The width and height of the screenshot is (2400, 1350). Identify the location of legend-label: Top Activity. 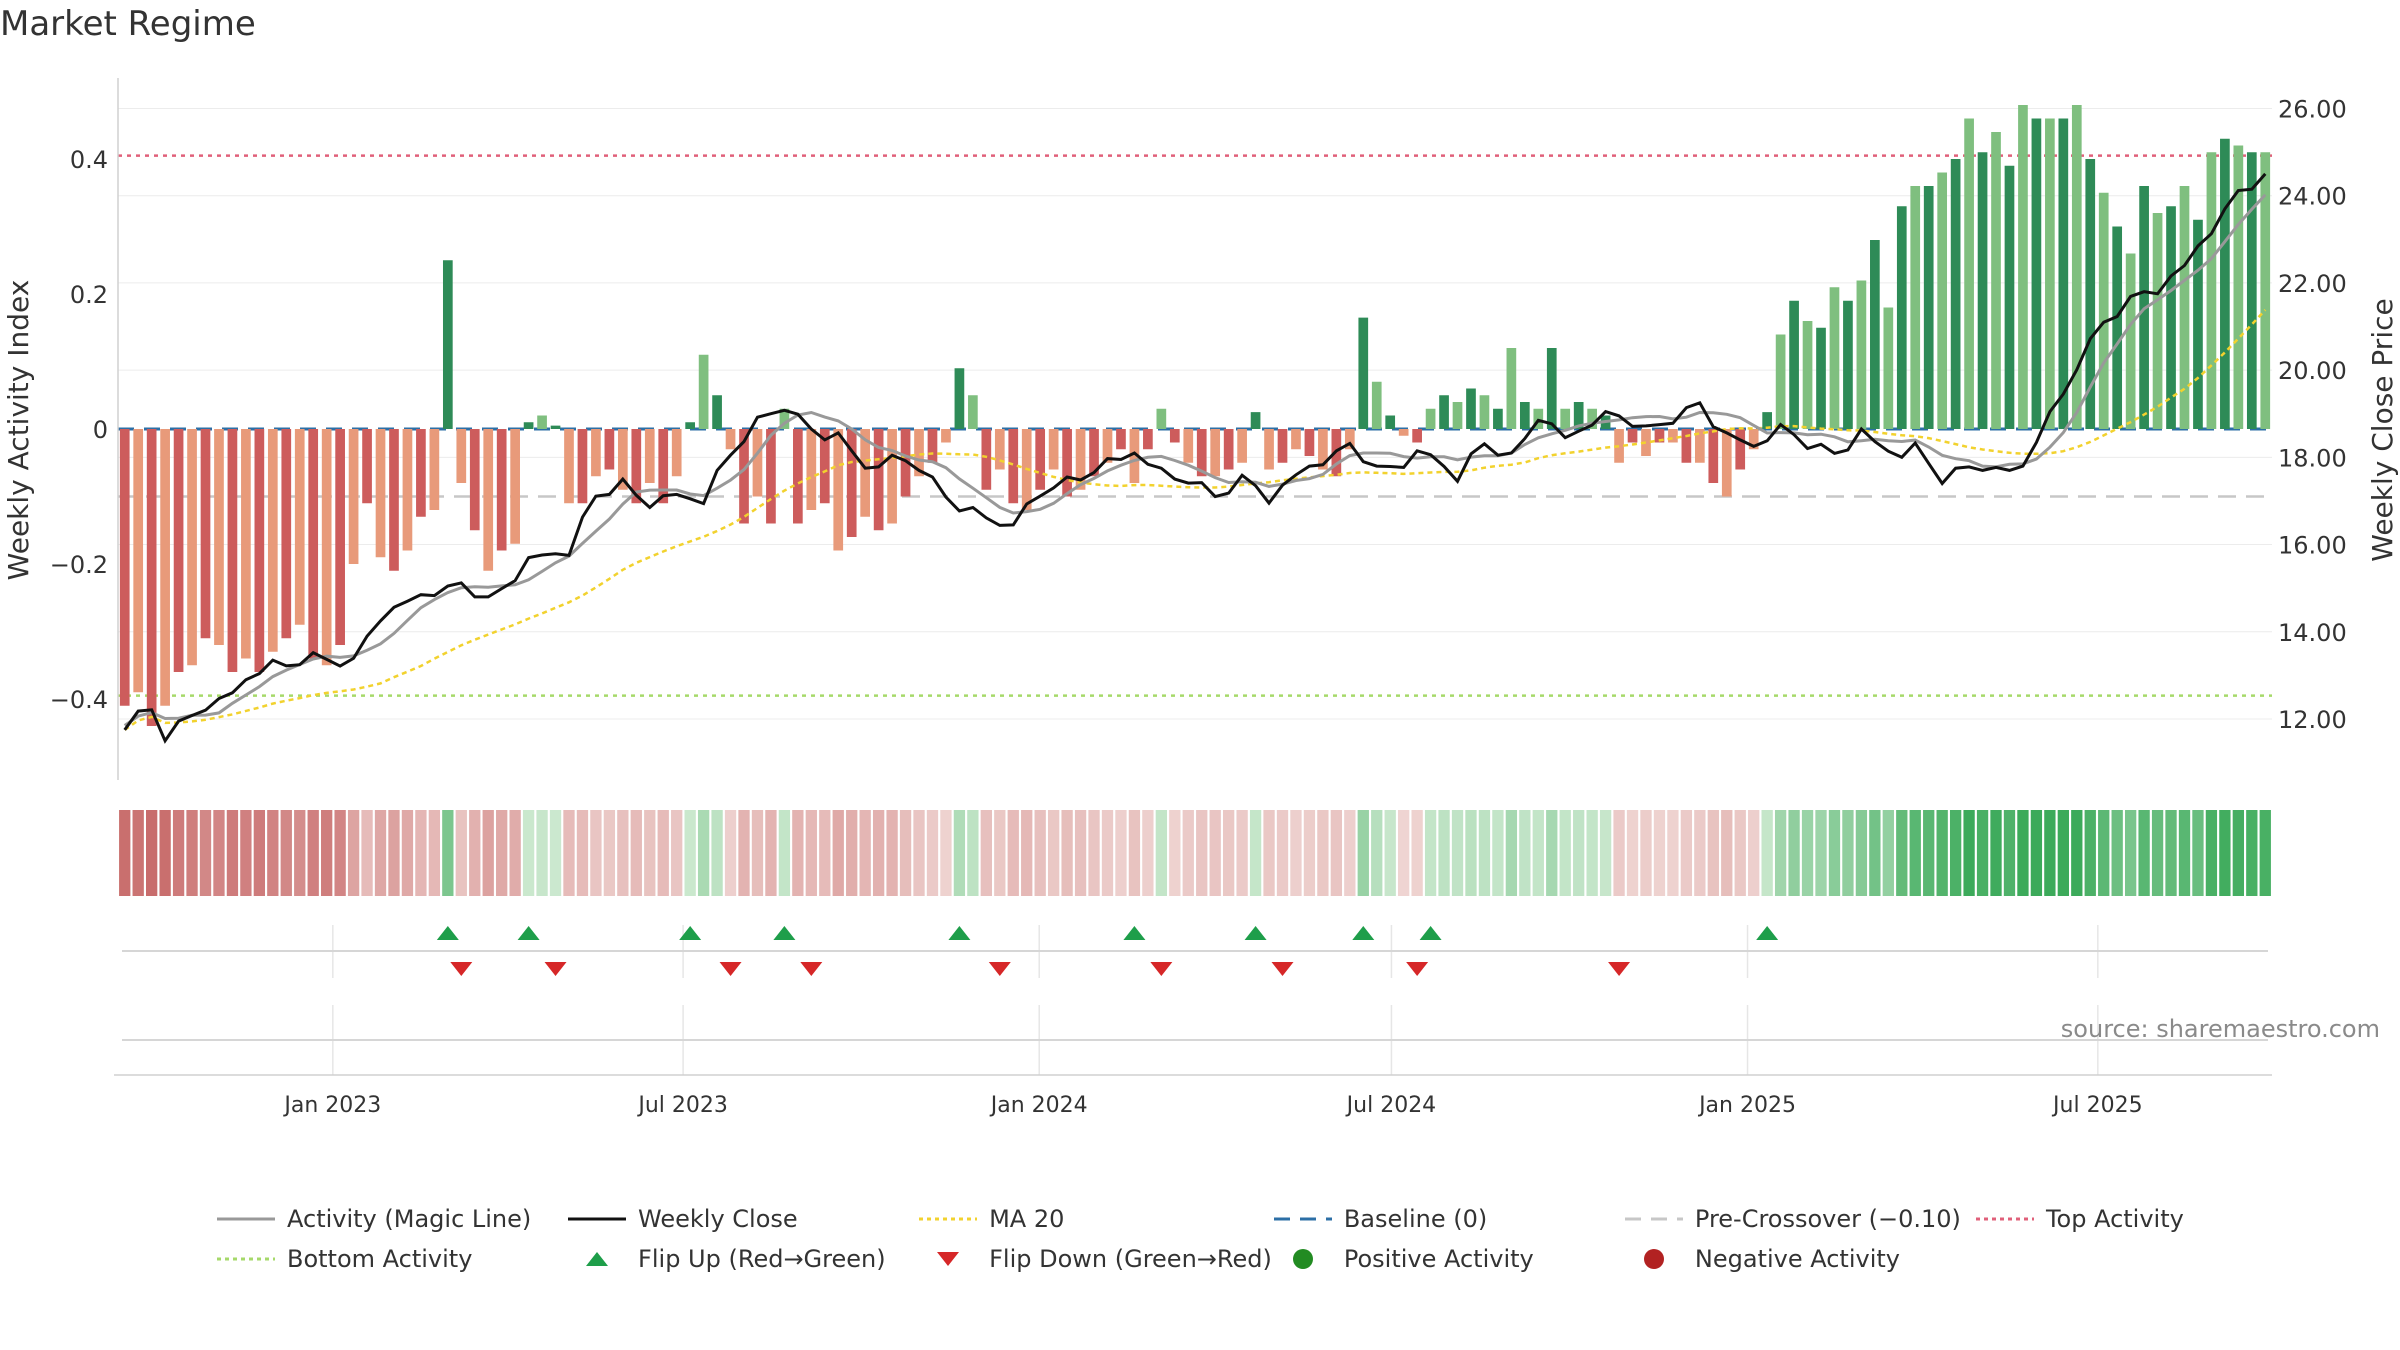
(2114, 1219).